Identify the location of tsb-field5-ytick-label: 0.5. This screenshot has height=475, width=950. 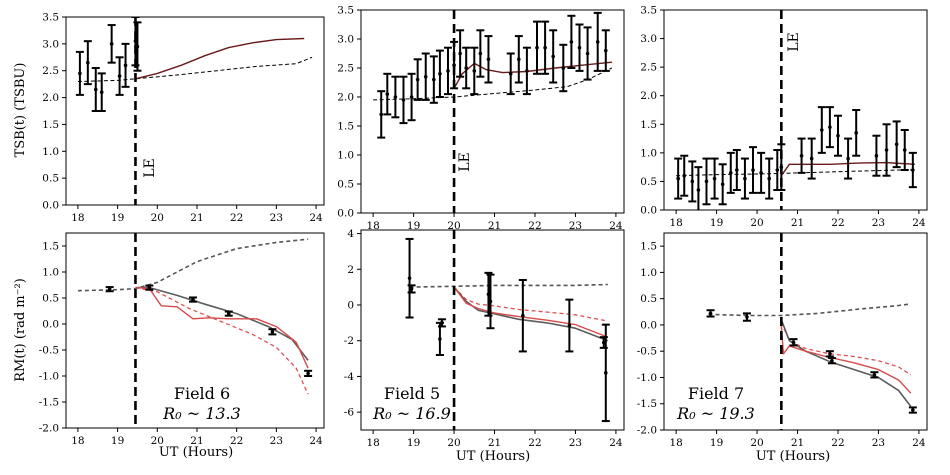
(345, 185).